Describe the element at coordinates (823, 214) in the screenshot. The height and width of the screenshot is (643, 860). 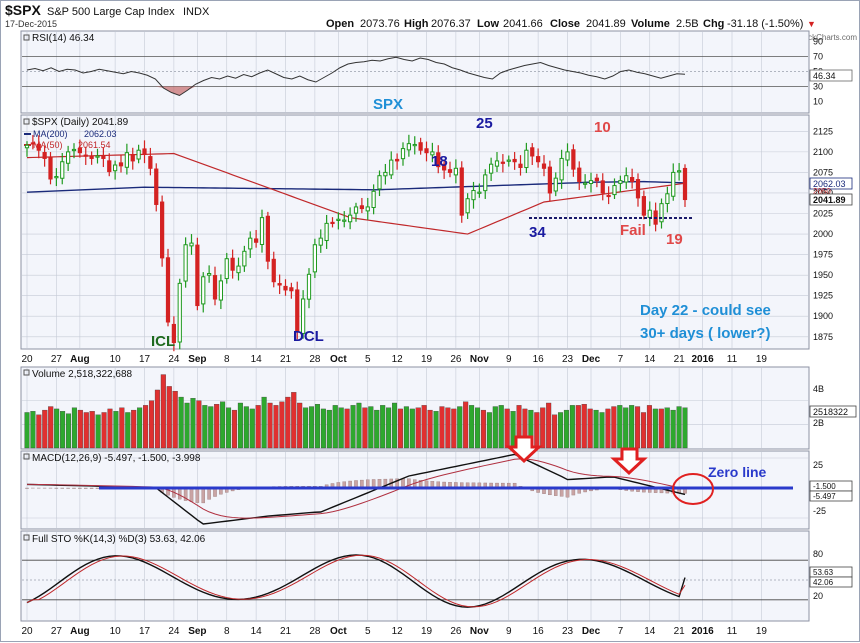
I see `price-tick-label: 2025` at that location.